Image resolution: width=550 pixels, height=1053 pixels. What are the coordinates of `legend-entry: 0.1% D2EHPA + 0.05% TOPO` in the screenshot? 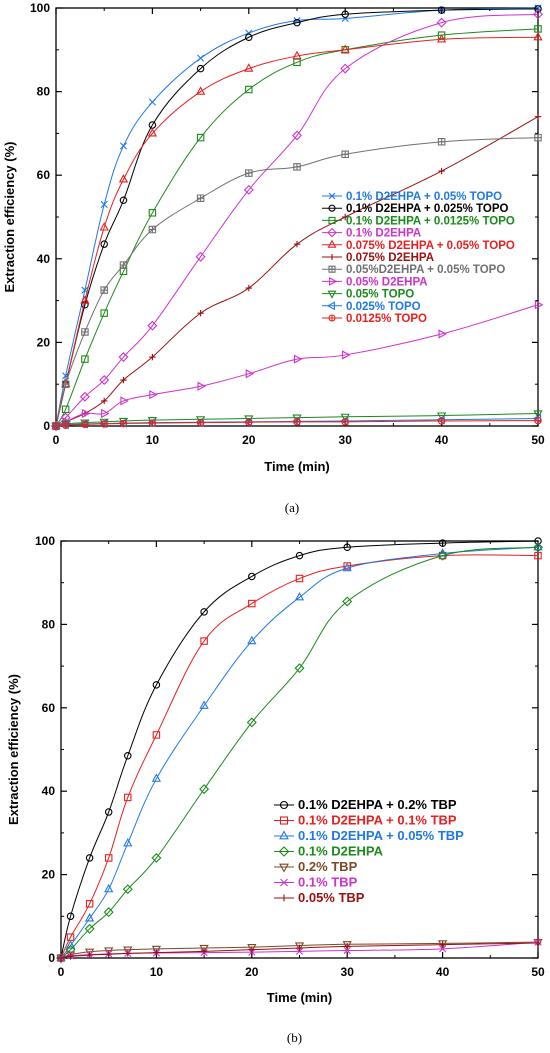 It's located at (424, 197).